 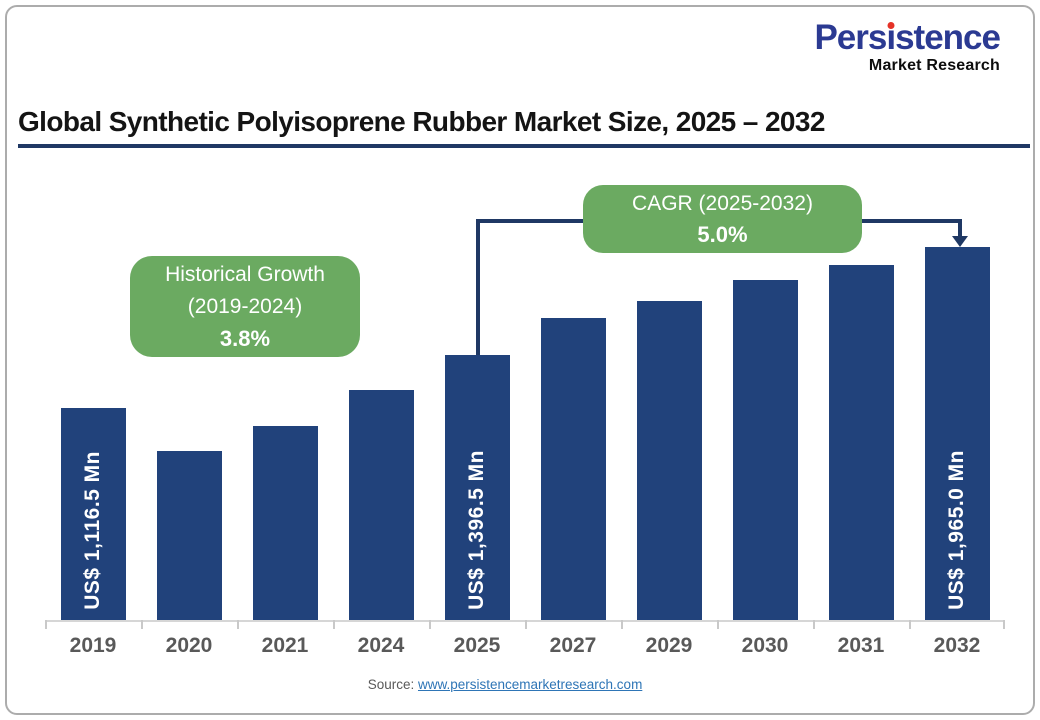 I want to click on logo-text-i: ı, so click(x=891, y=37).